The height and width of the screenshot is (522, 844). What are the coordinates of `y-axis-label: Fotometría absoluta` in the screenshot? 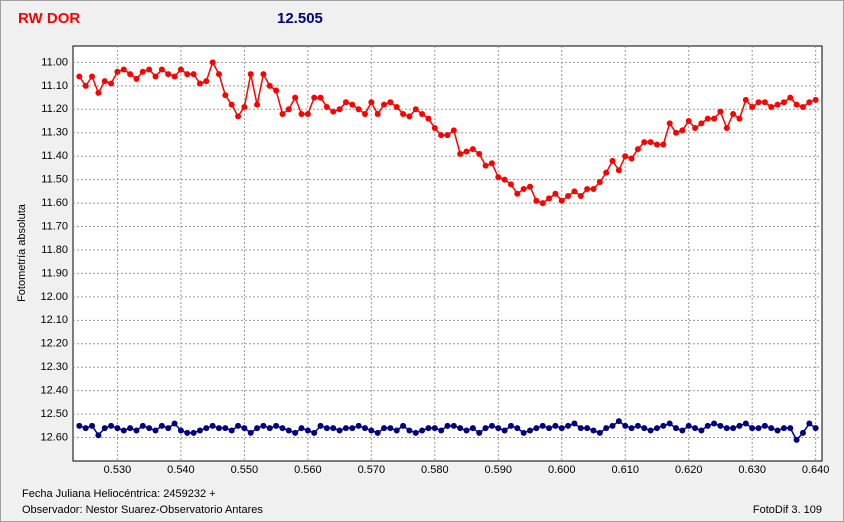 It's located at (22, 252).